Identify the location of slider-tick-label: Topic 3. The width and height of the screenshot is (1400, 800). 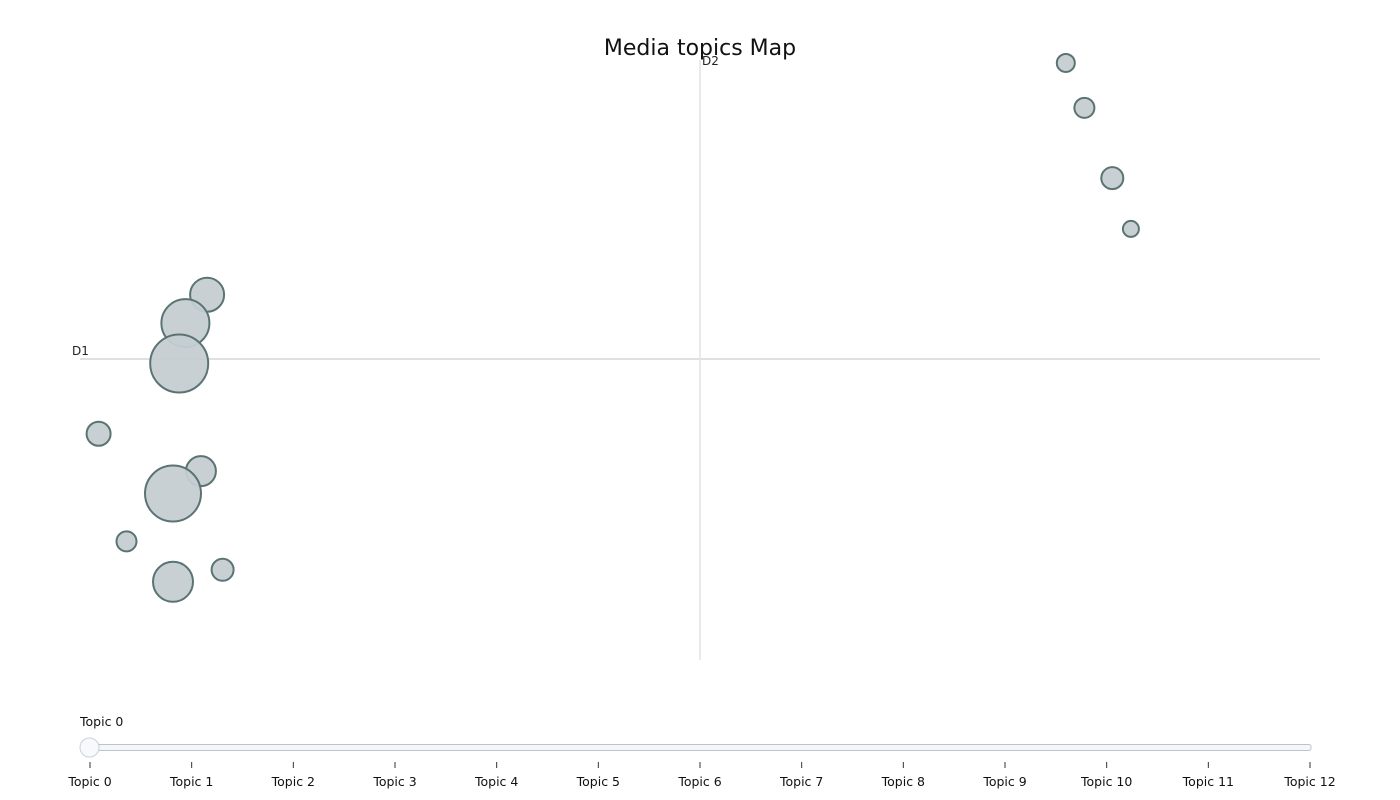
(394, 781).